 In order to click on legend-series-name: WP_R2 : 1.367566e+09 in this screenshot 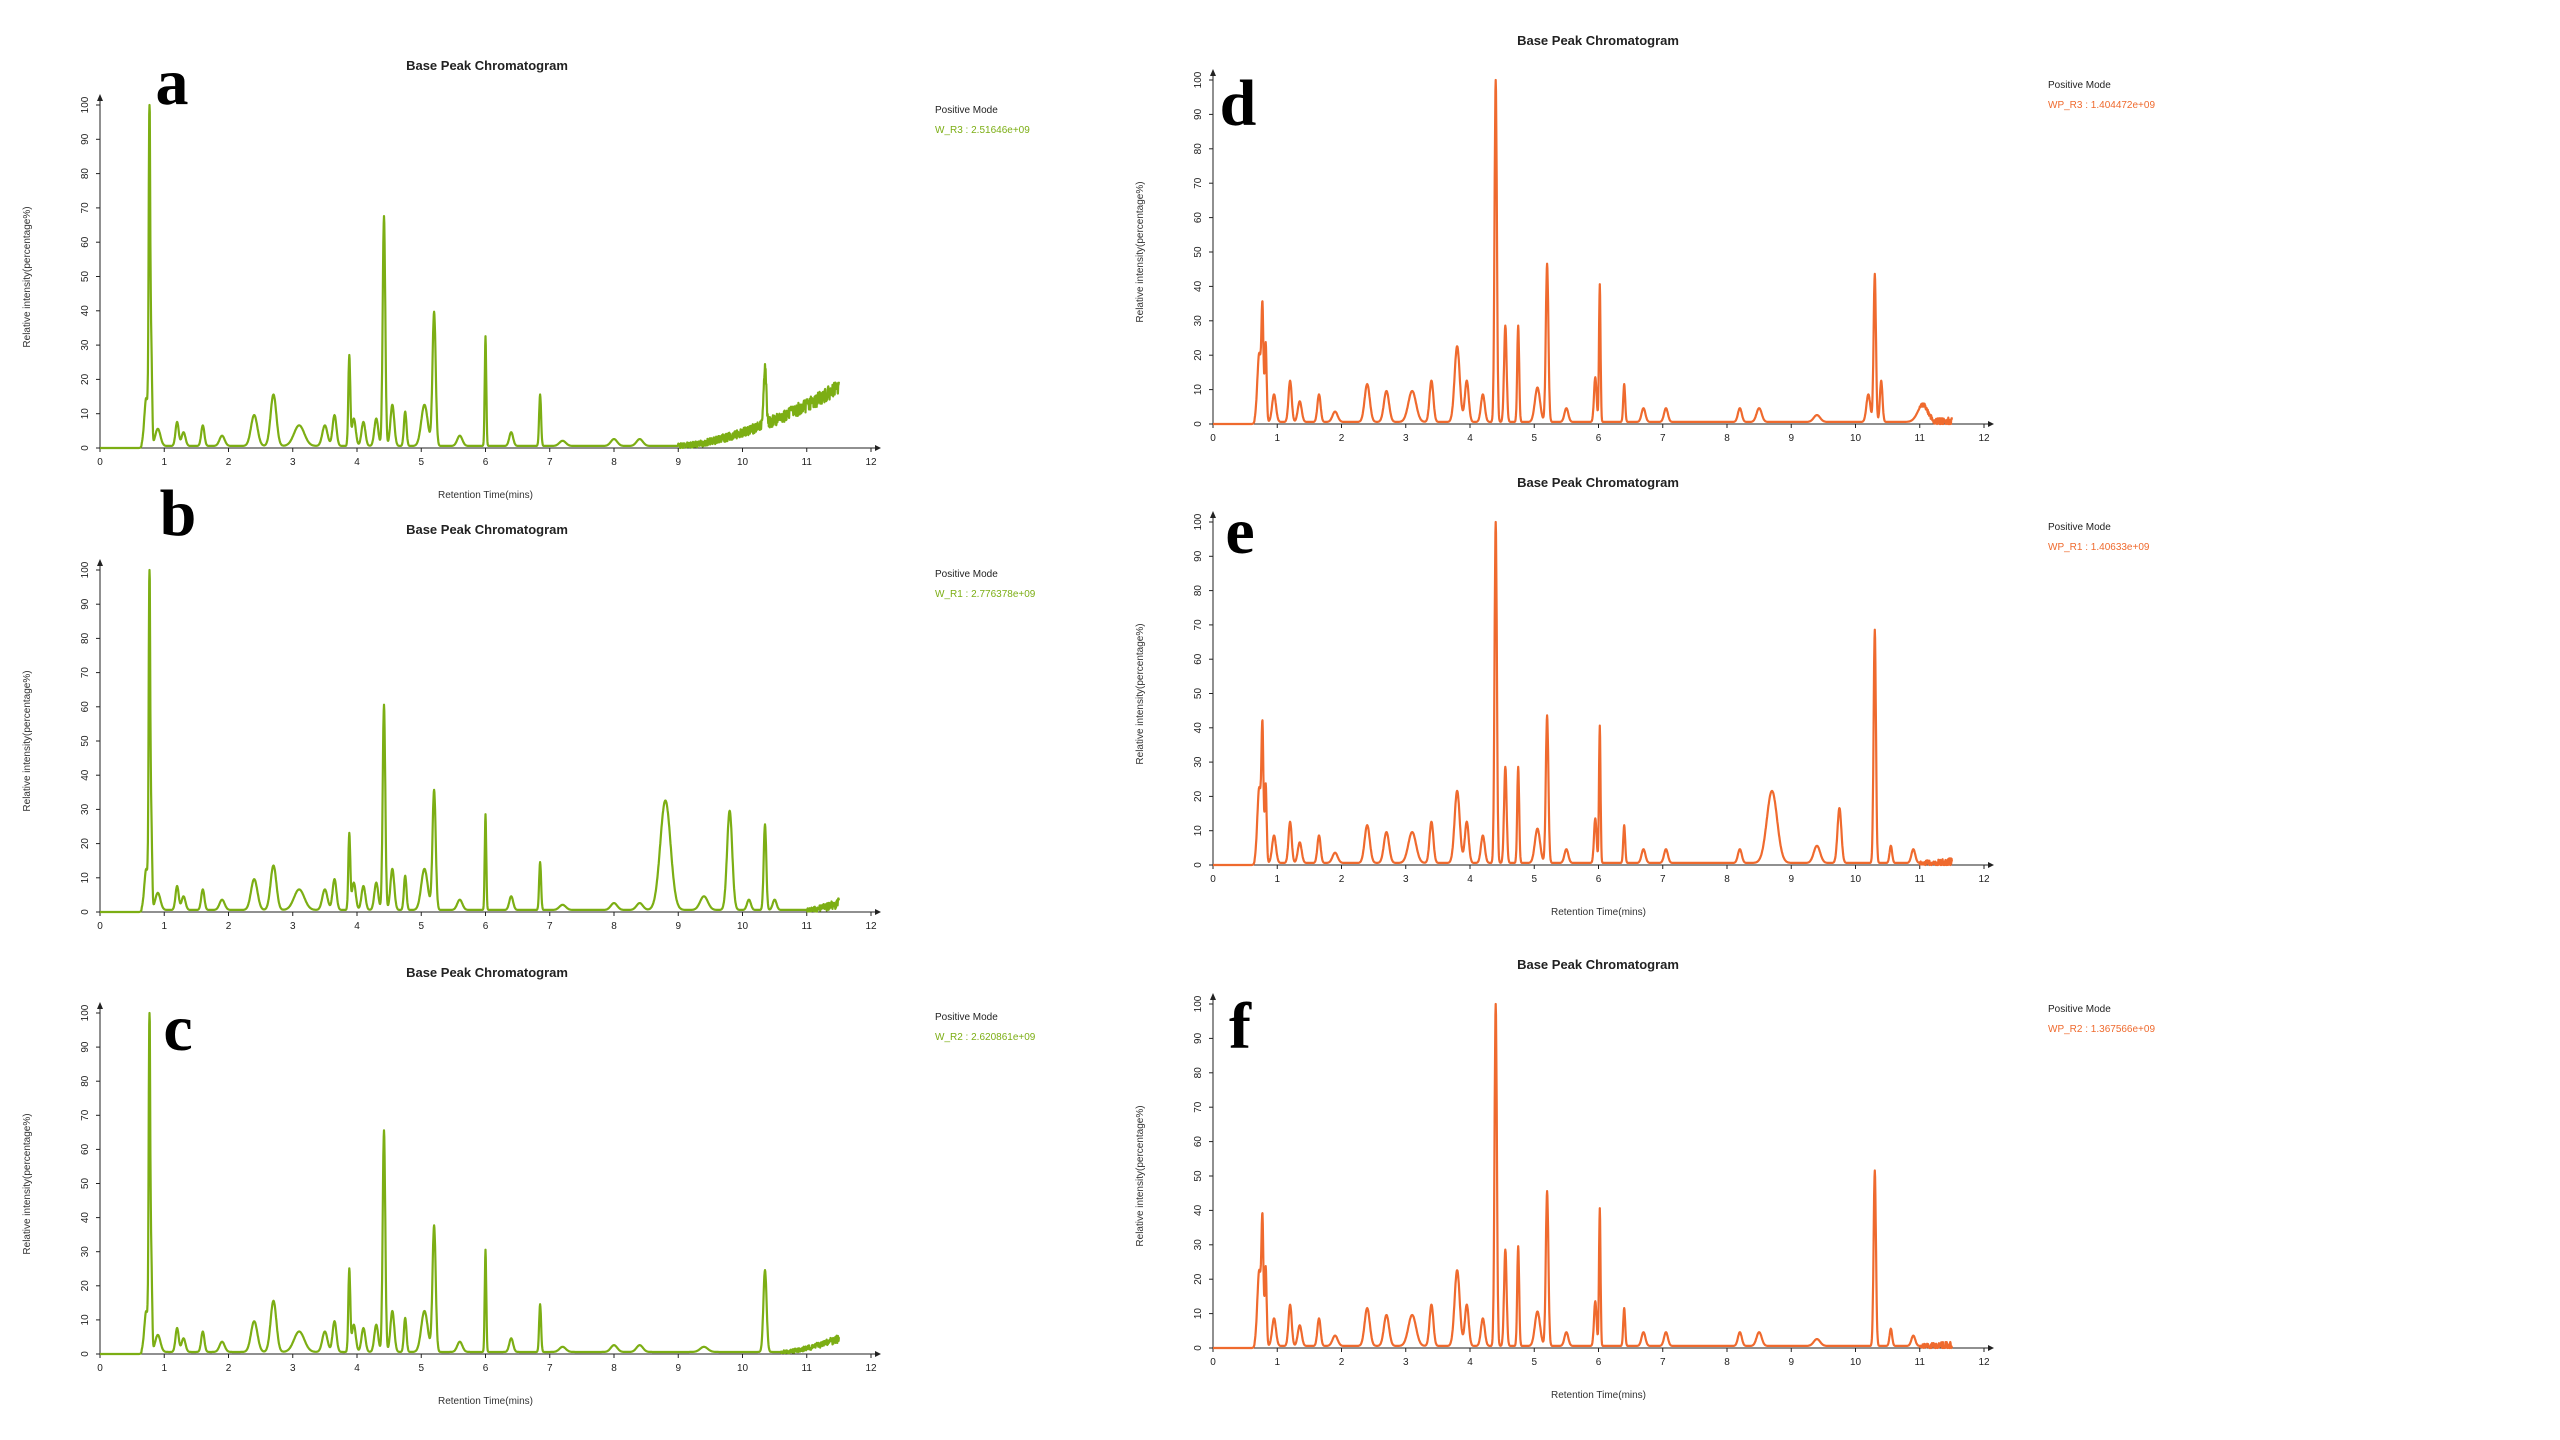, I will do `click(2101, 1029)`.